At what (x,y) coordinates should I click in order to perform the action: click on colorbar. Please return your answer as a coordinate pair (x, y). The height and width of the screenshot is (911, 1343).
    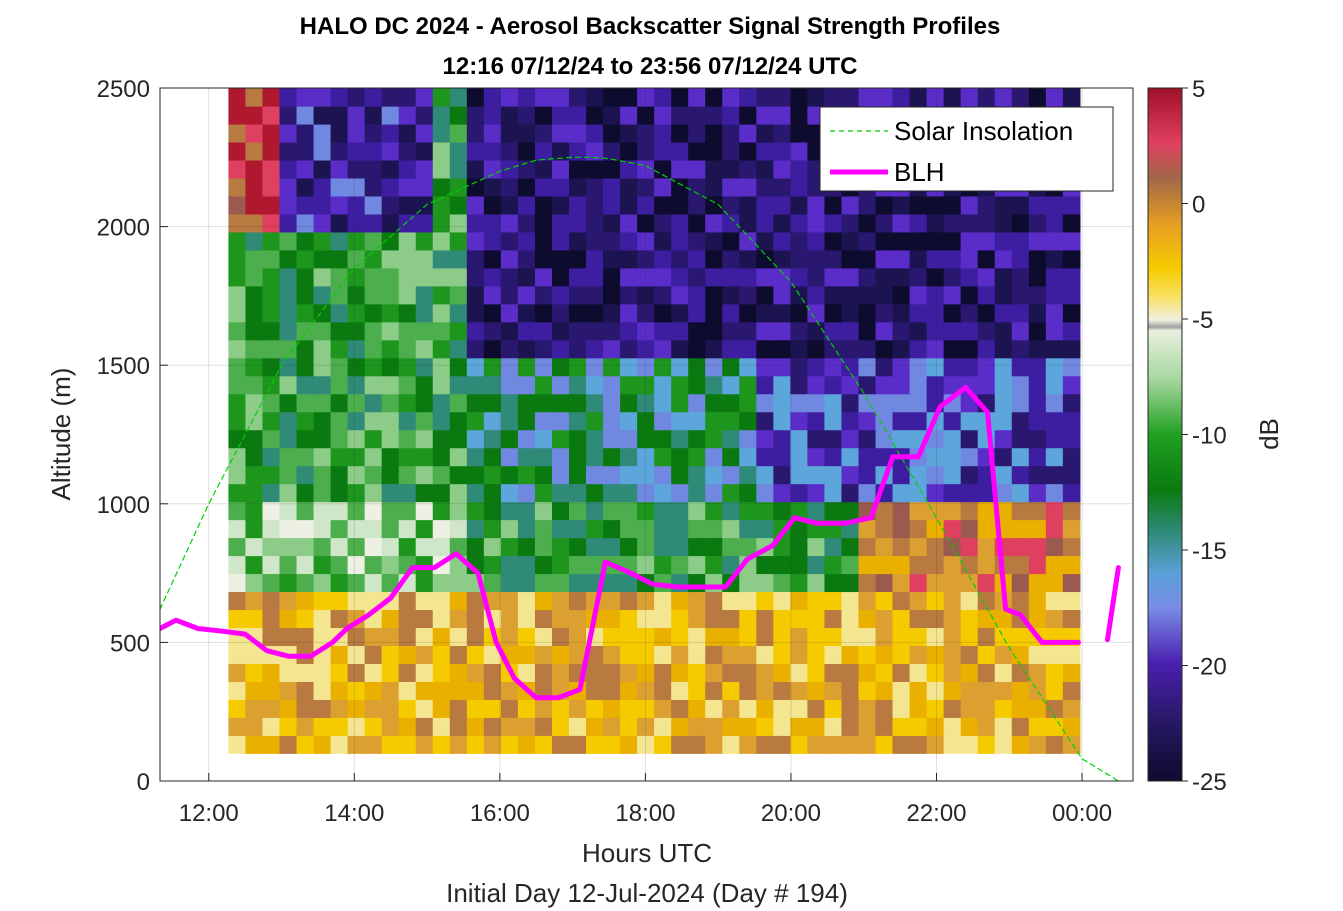
    Looking at the image, I should click on (1165, 434).